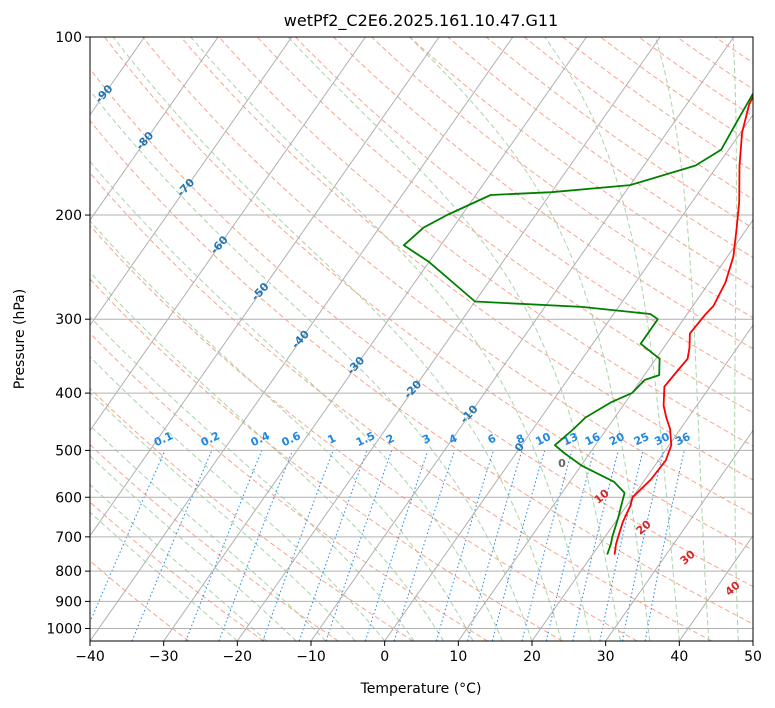 This screenshot has width=775, height=708. Describe the element at coordinates (641, 439) in the screenshot. I see `mixing-ratio-label: 25` at that location.